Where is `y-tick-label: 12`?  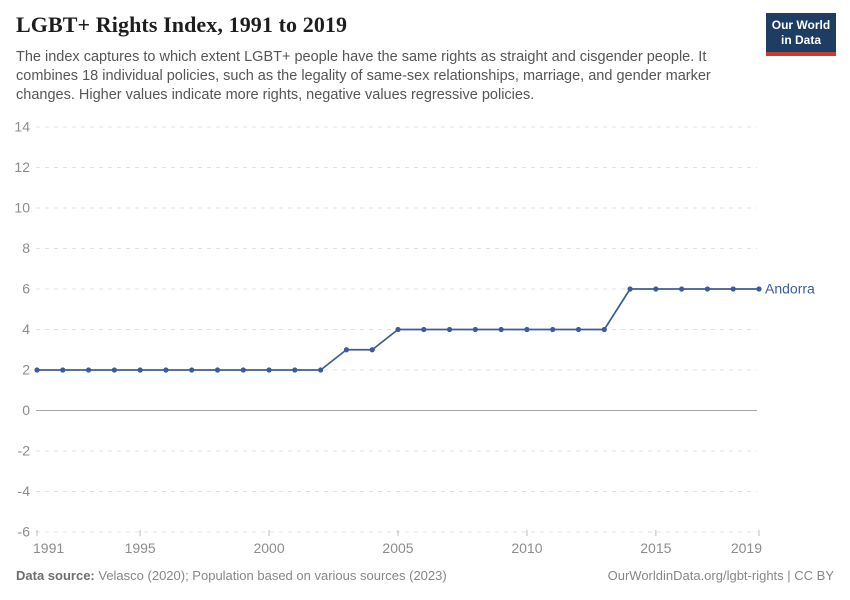 y-tick-label: 12 is located at coordinates (22, 167).